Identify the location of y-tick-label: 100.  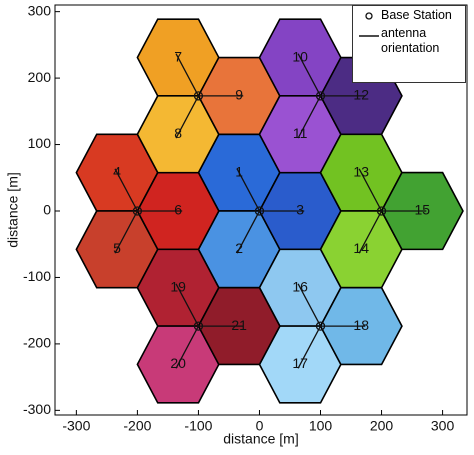
(40, 143).